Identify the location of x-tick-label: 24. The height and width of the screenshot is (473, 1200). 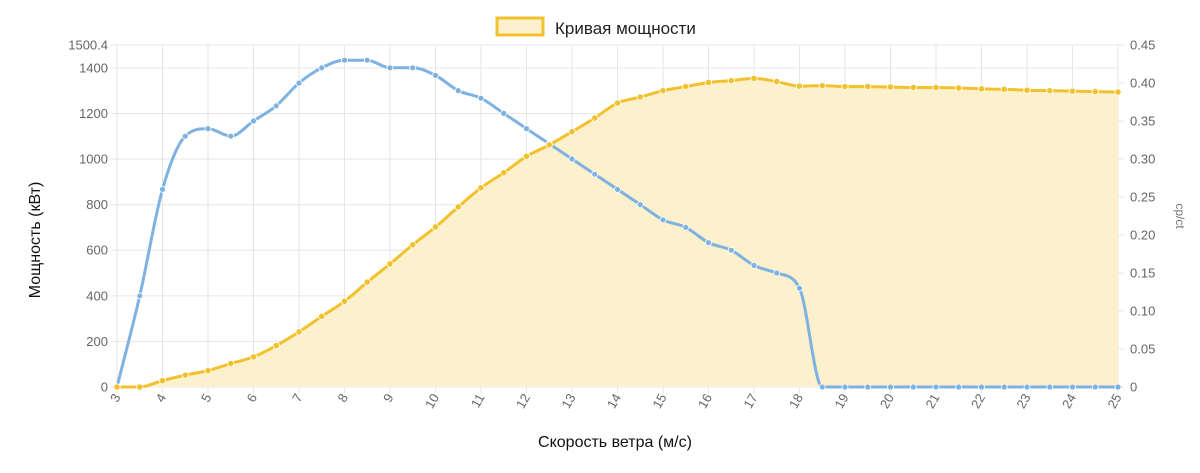
(1069, 401).